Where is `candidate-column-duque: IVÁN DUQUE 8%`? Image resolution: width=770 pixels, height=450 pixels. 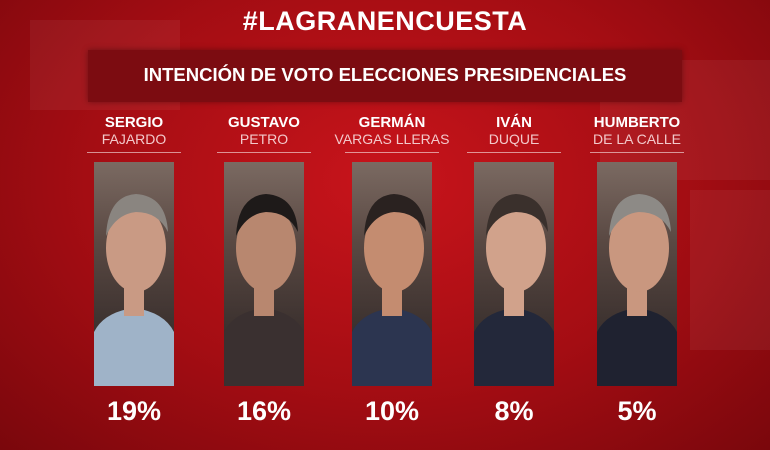
candidate-column-duque: IVÁN DUQUE 8% is located at coordinates (514, 270).